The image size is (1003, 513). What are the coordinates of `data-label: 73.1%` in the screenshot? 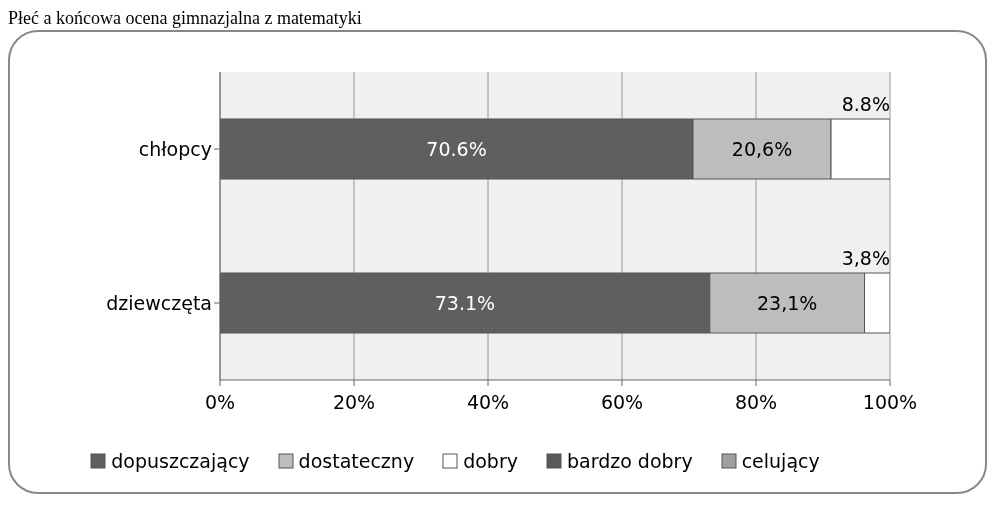 It's located at (465, 303).